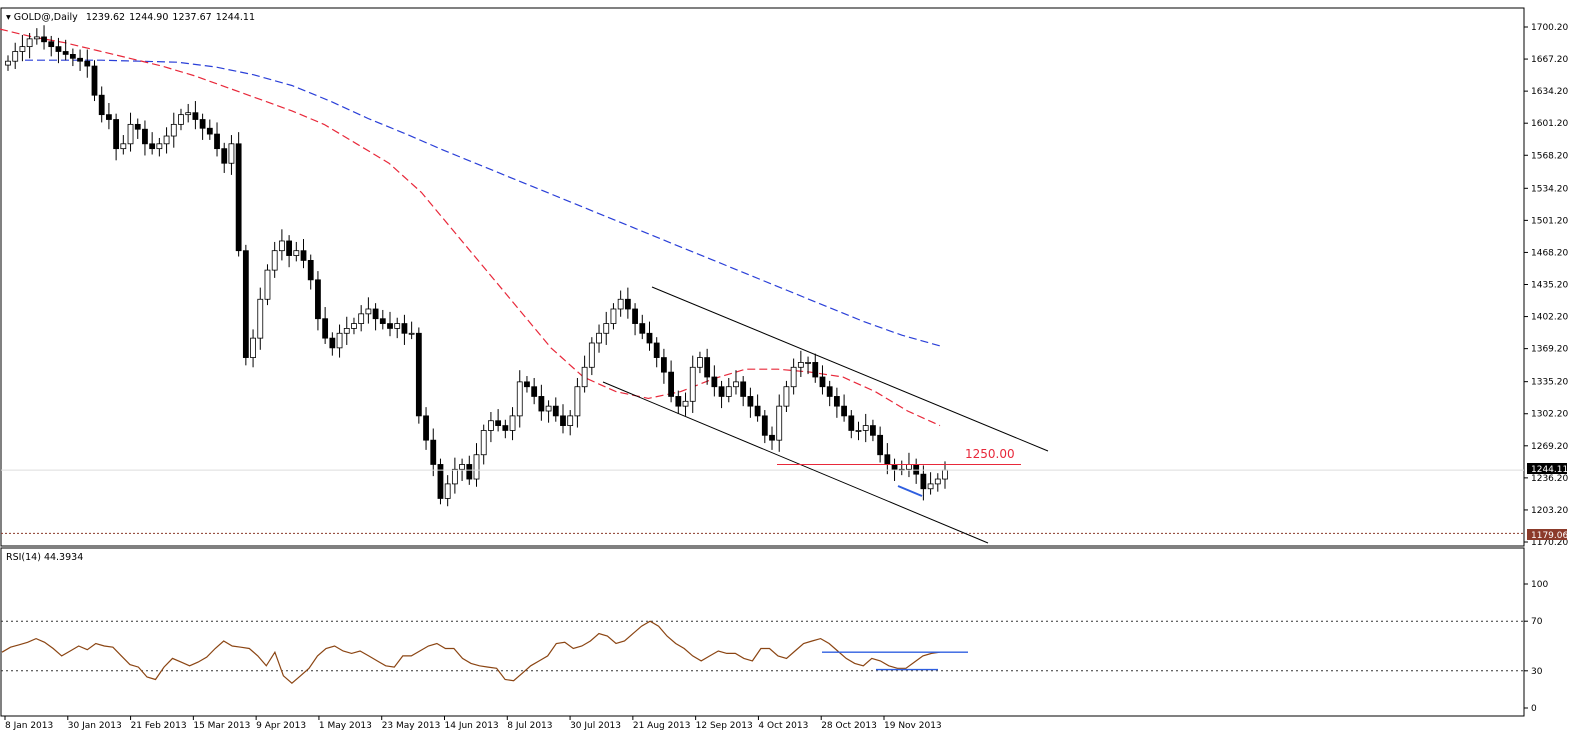 The height and width of the screenshot is (746, 1596). I want to click on price-tick-label: 1269.20, so click(1549, 447).